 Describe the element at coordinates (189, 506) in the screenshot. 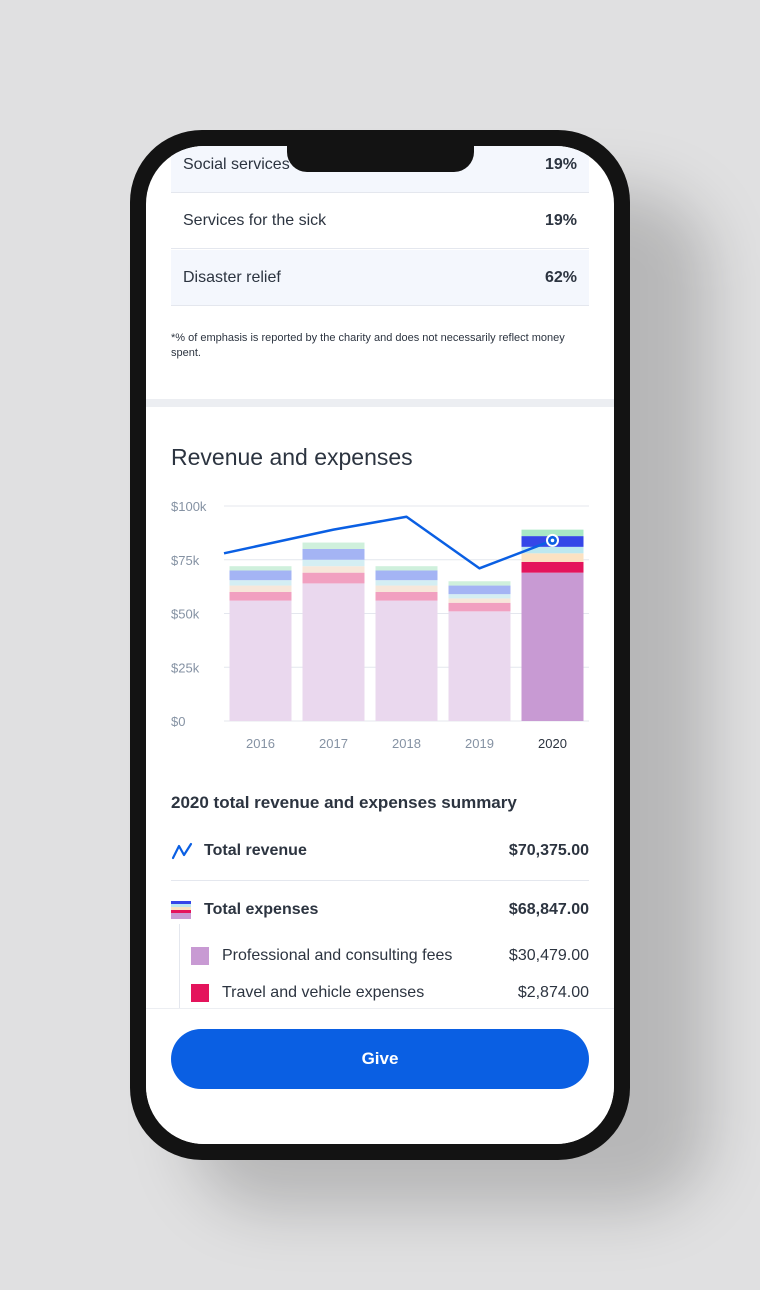

I see `y-tick-label: $100k` at that location.